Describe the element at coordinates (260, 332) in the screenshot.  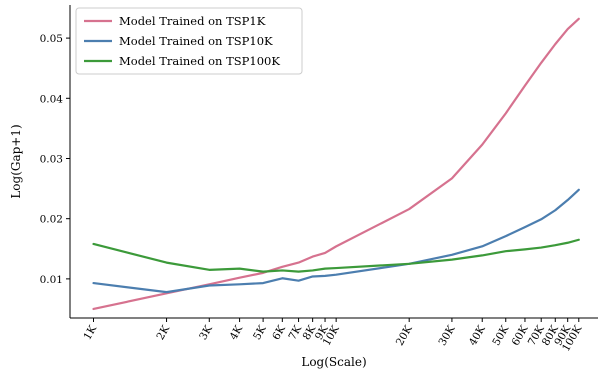
I see `x-tick-label: 5K` at that location.